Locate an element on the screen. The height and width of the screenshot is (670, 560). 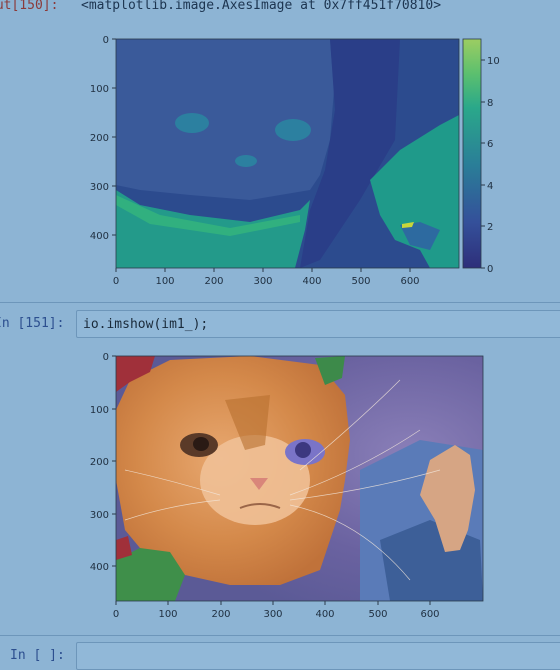
colorbar-tick-label: 4 is located at coordinates (490, 186).